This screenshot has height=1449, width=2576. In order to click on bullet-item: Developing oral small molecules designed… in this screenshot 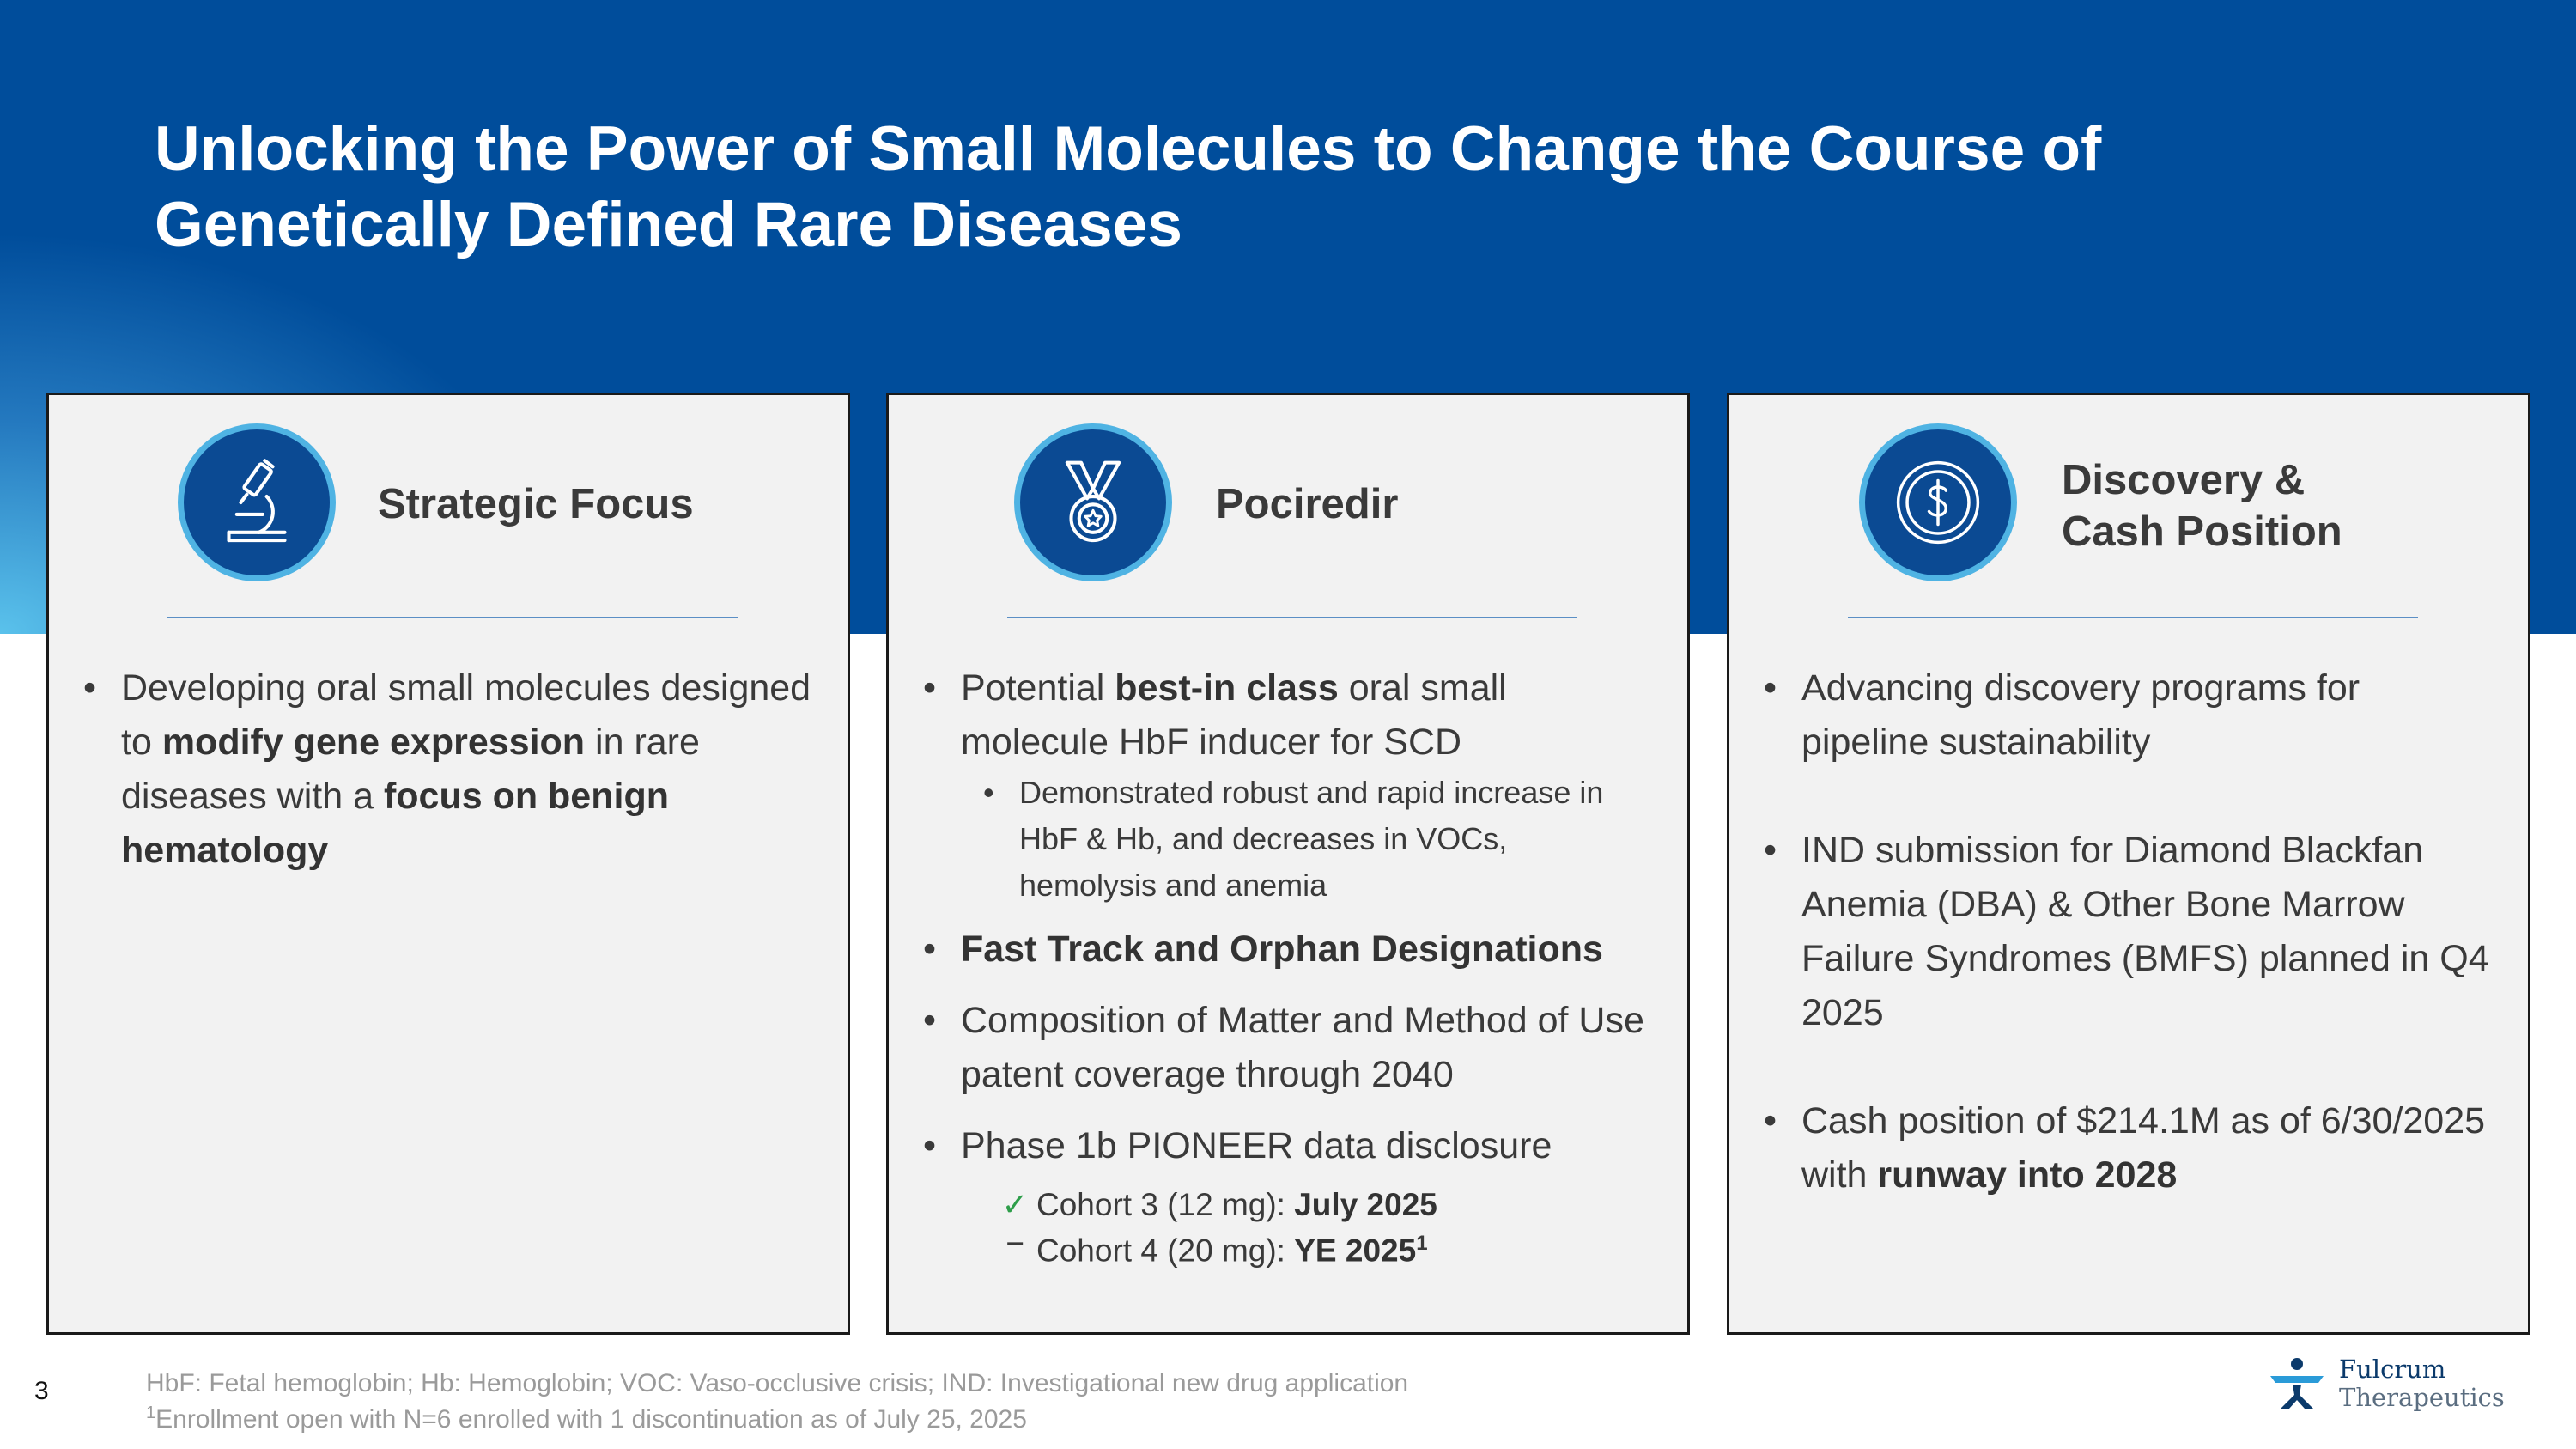, I will do `click(448, 769)`.